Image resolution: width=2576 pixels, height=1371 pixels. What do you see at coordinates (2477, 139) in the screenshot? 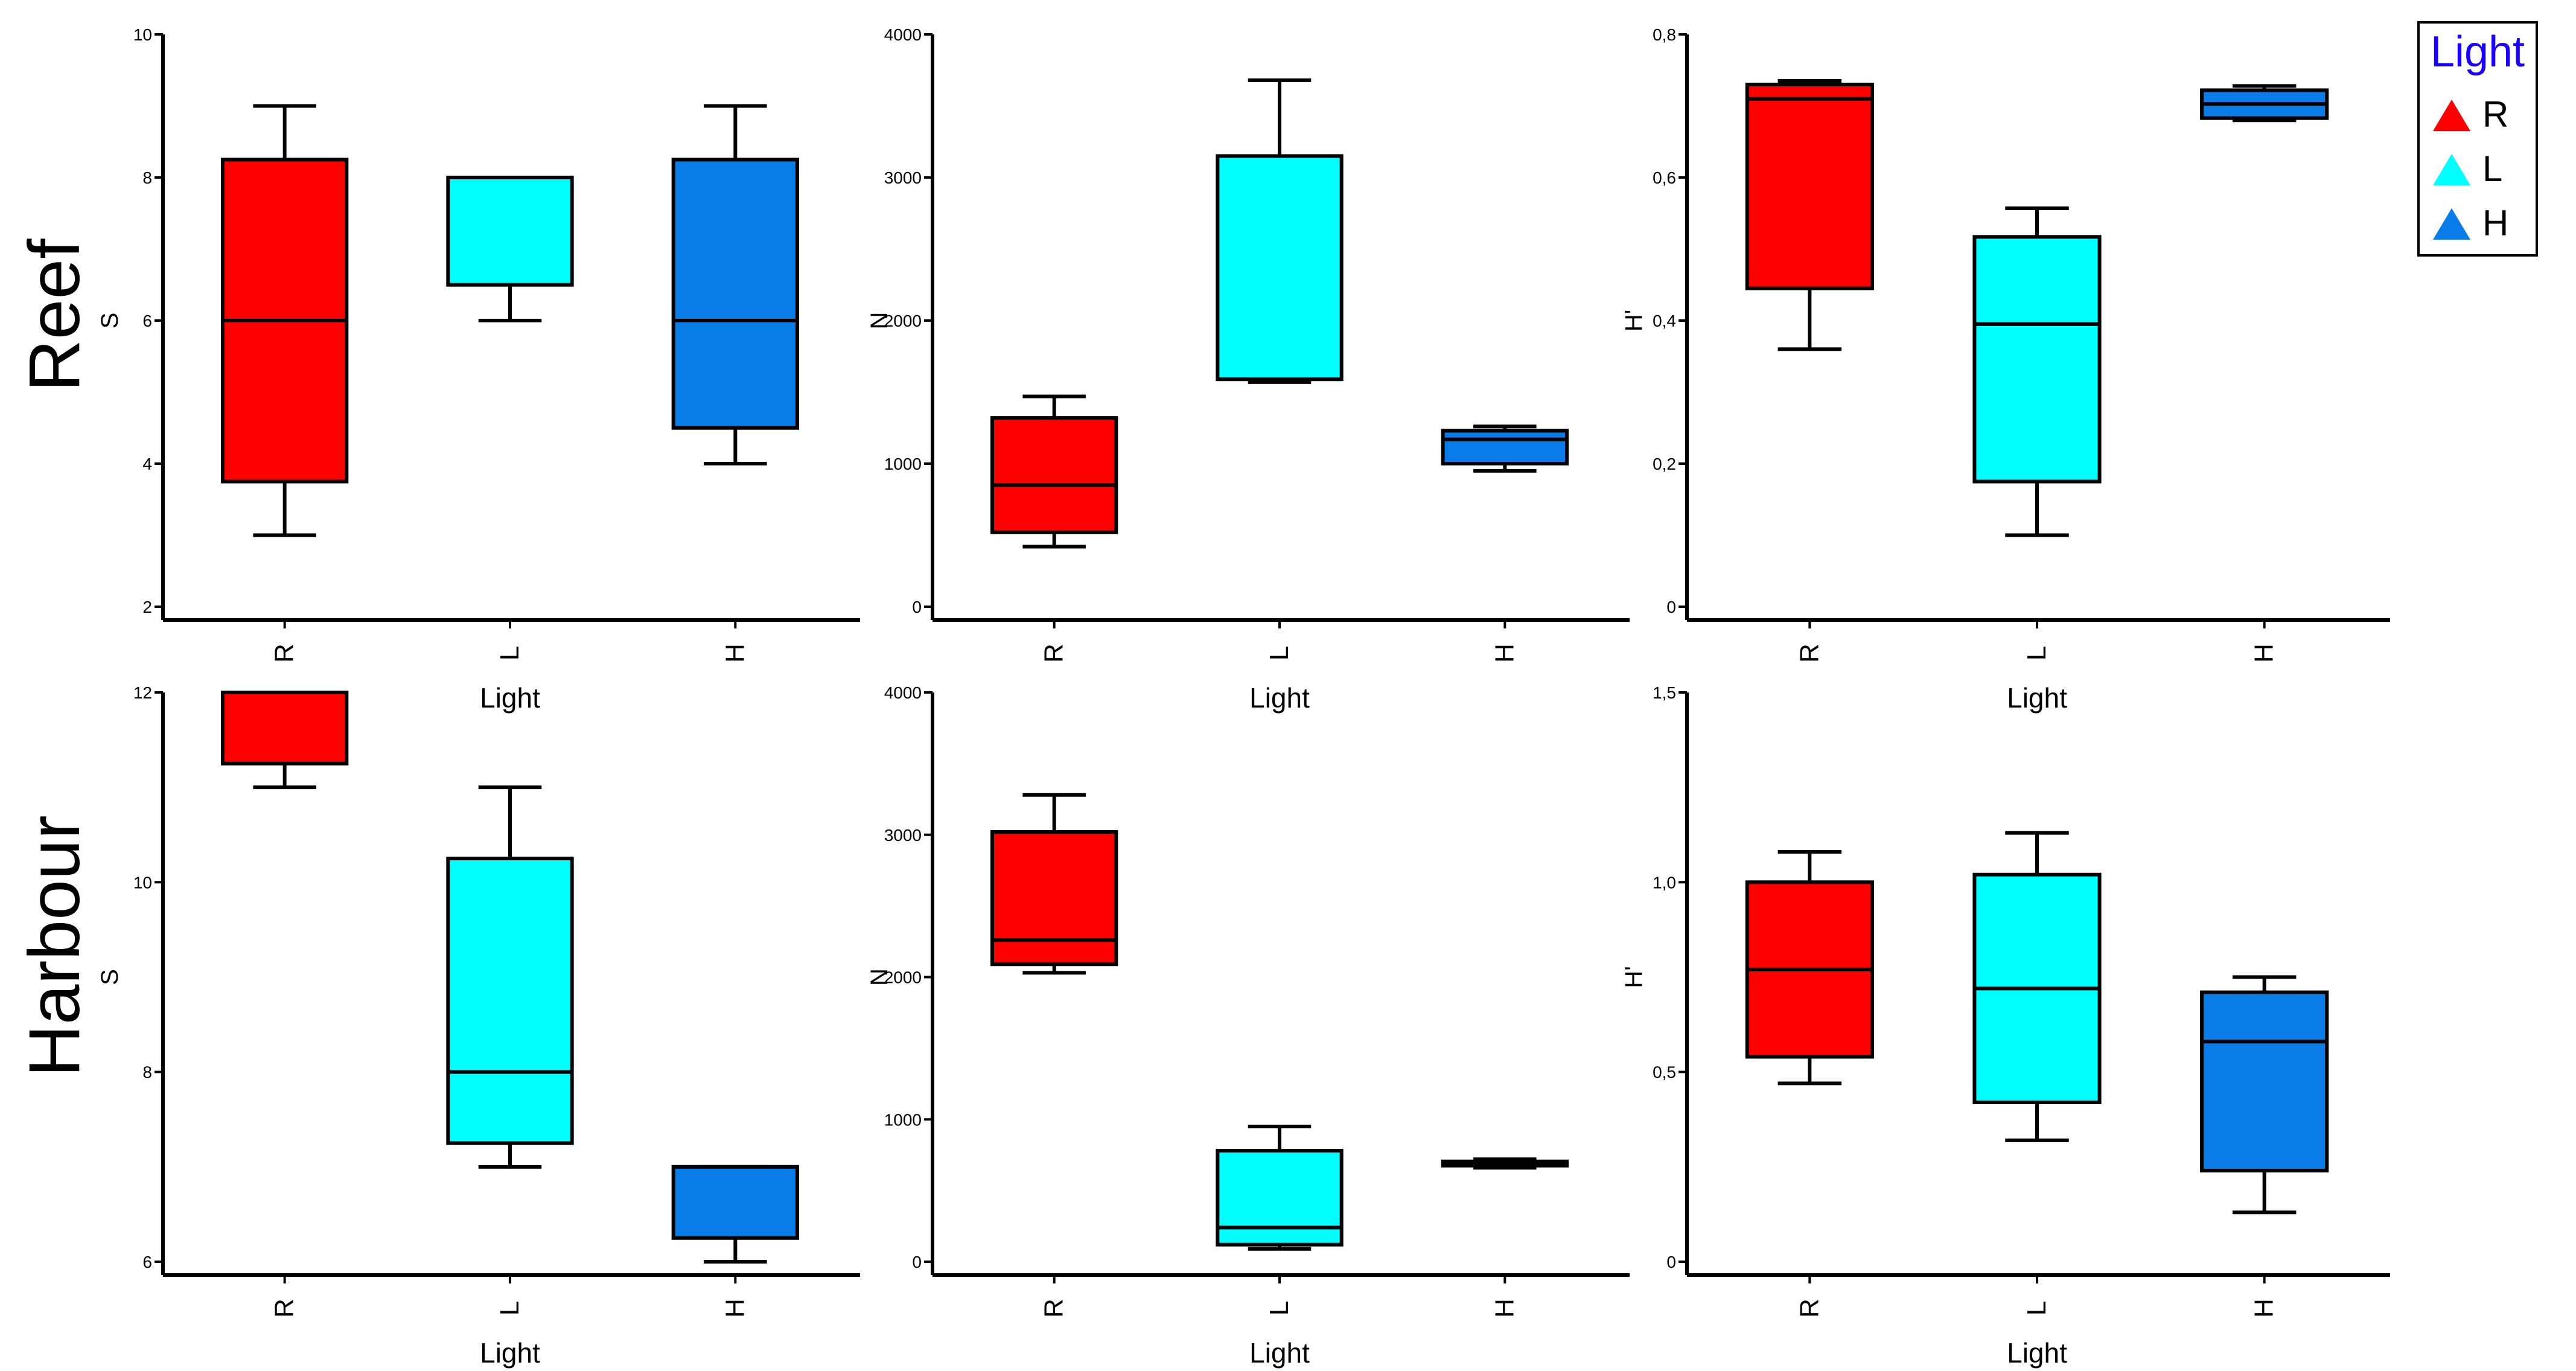
I see `legend: Light R L H` at bounding box center [2477, 139].